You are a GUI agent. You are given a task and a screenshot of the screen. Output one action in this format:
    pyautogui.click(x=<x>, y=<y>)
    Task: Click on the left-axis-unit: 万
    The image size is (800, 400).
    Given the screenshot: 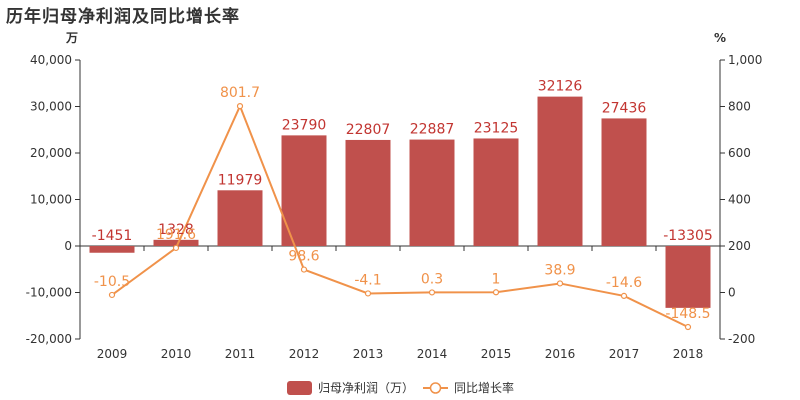 What is the action you would take?
    pyautogui.click(x=71, y=38)
    